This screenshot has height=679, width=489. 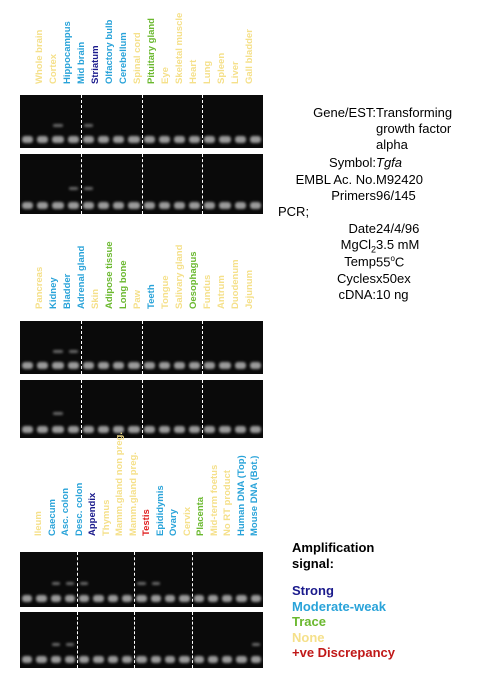 I want to click on gene-est-line: alpha, so click(x=392, y=144).